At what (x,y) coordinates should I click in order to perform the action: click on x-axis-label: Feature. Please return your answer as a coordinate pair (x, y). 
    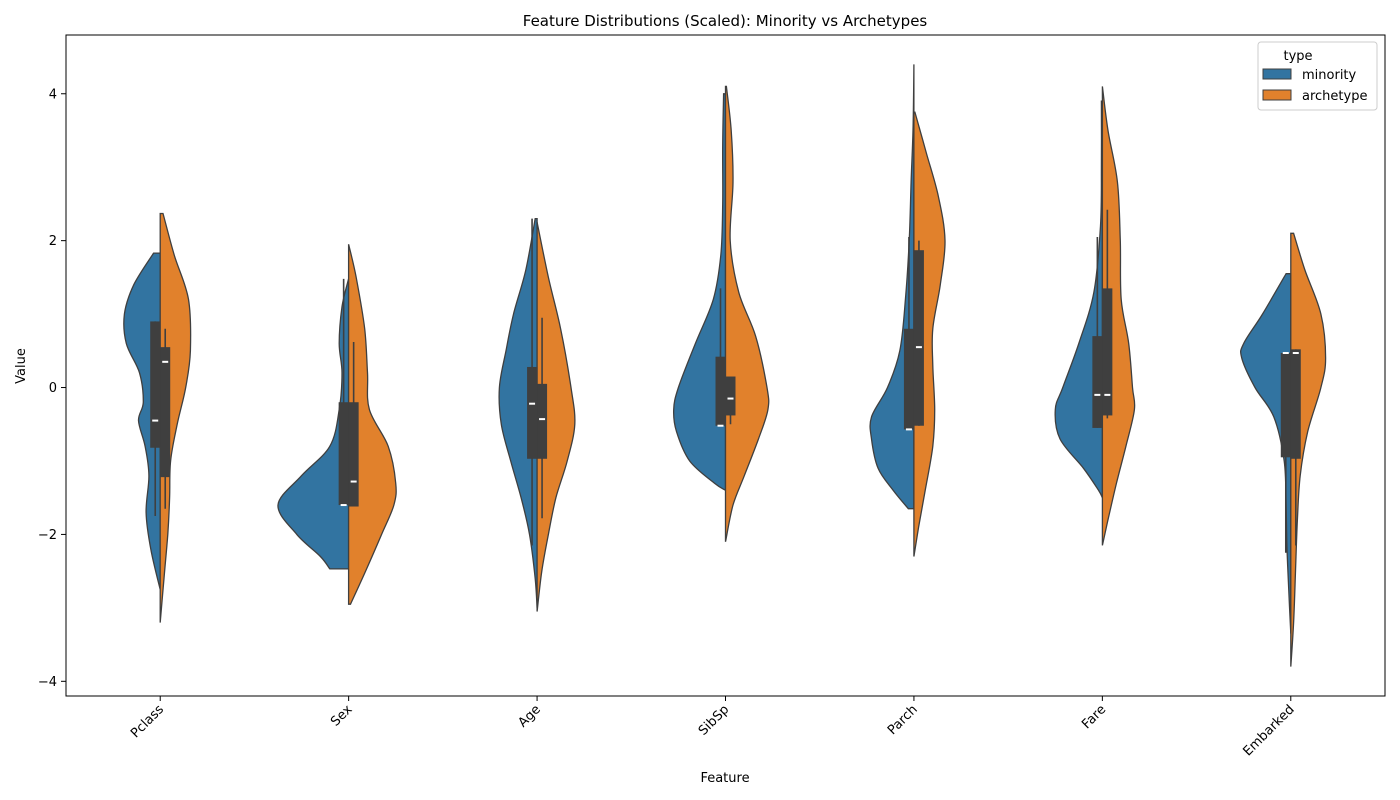
    Looking at the image, I should click on (724, 778).